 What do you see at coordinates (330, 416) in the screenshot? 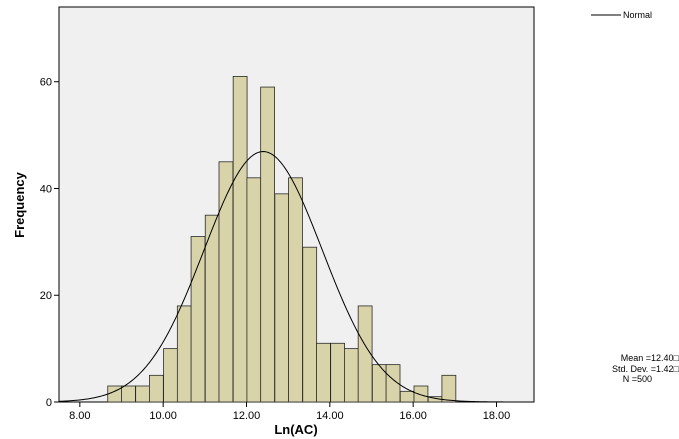
I see `x-tick-label: 14.00` at bounding box center [330, 416].